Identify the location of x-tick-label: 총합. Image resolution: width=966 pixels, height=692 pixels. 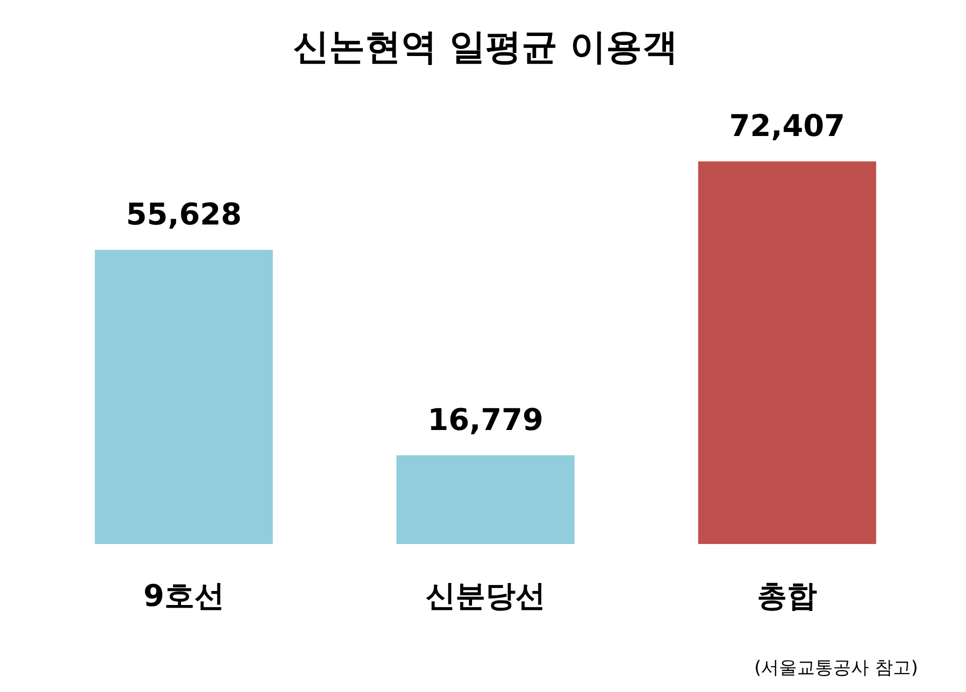
(787, 596).